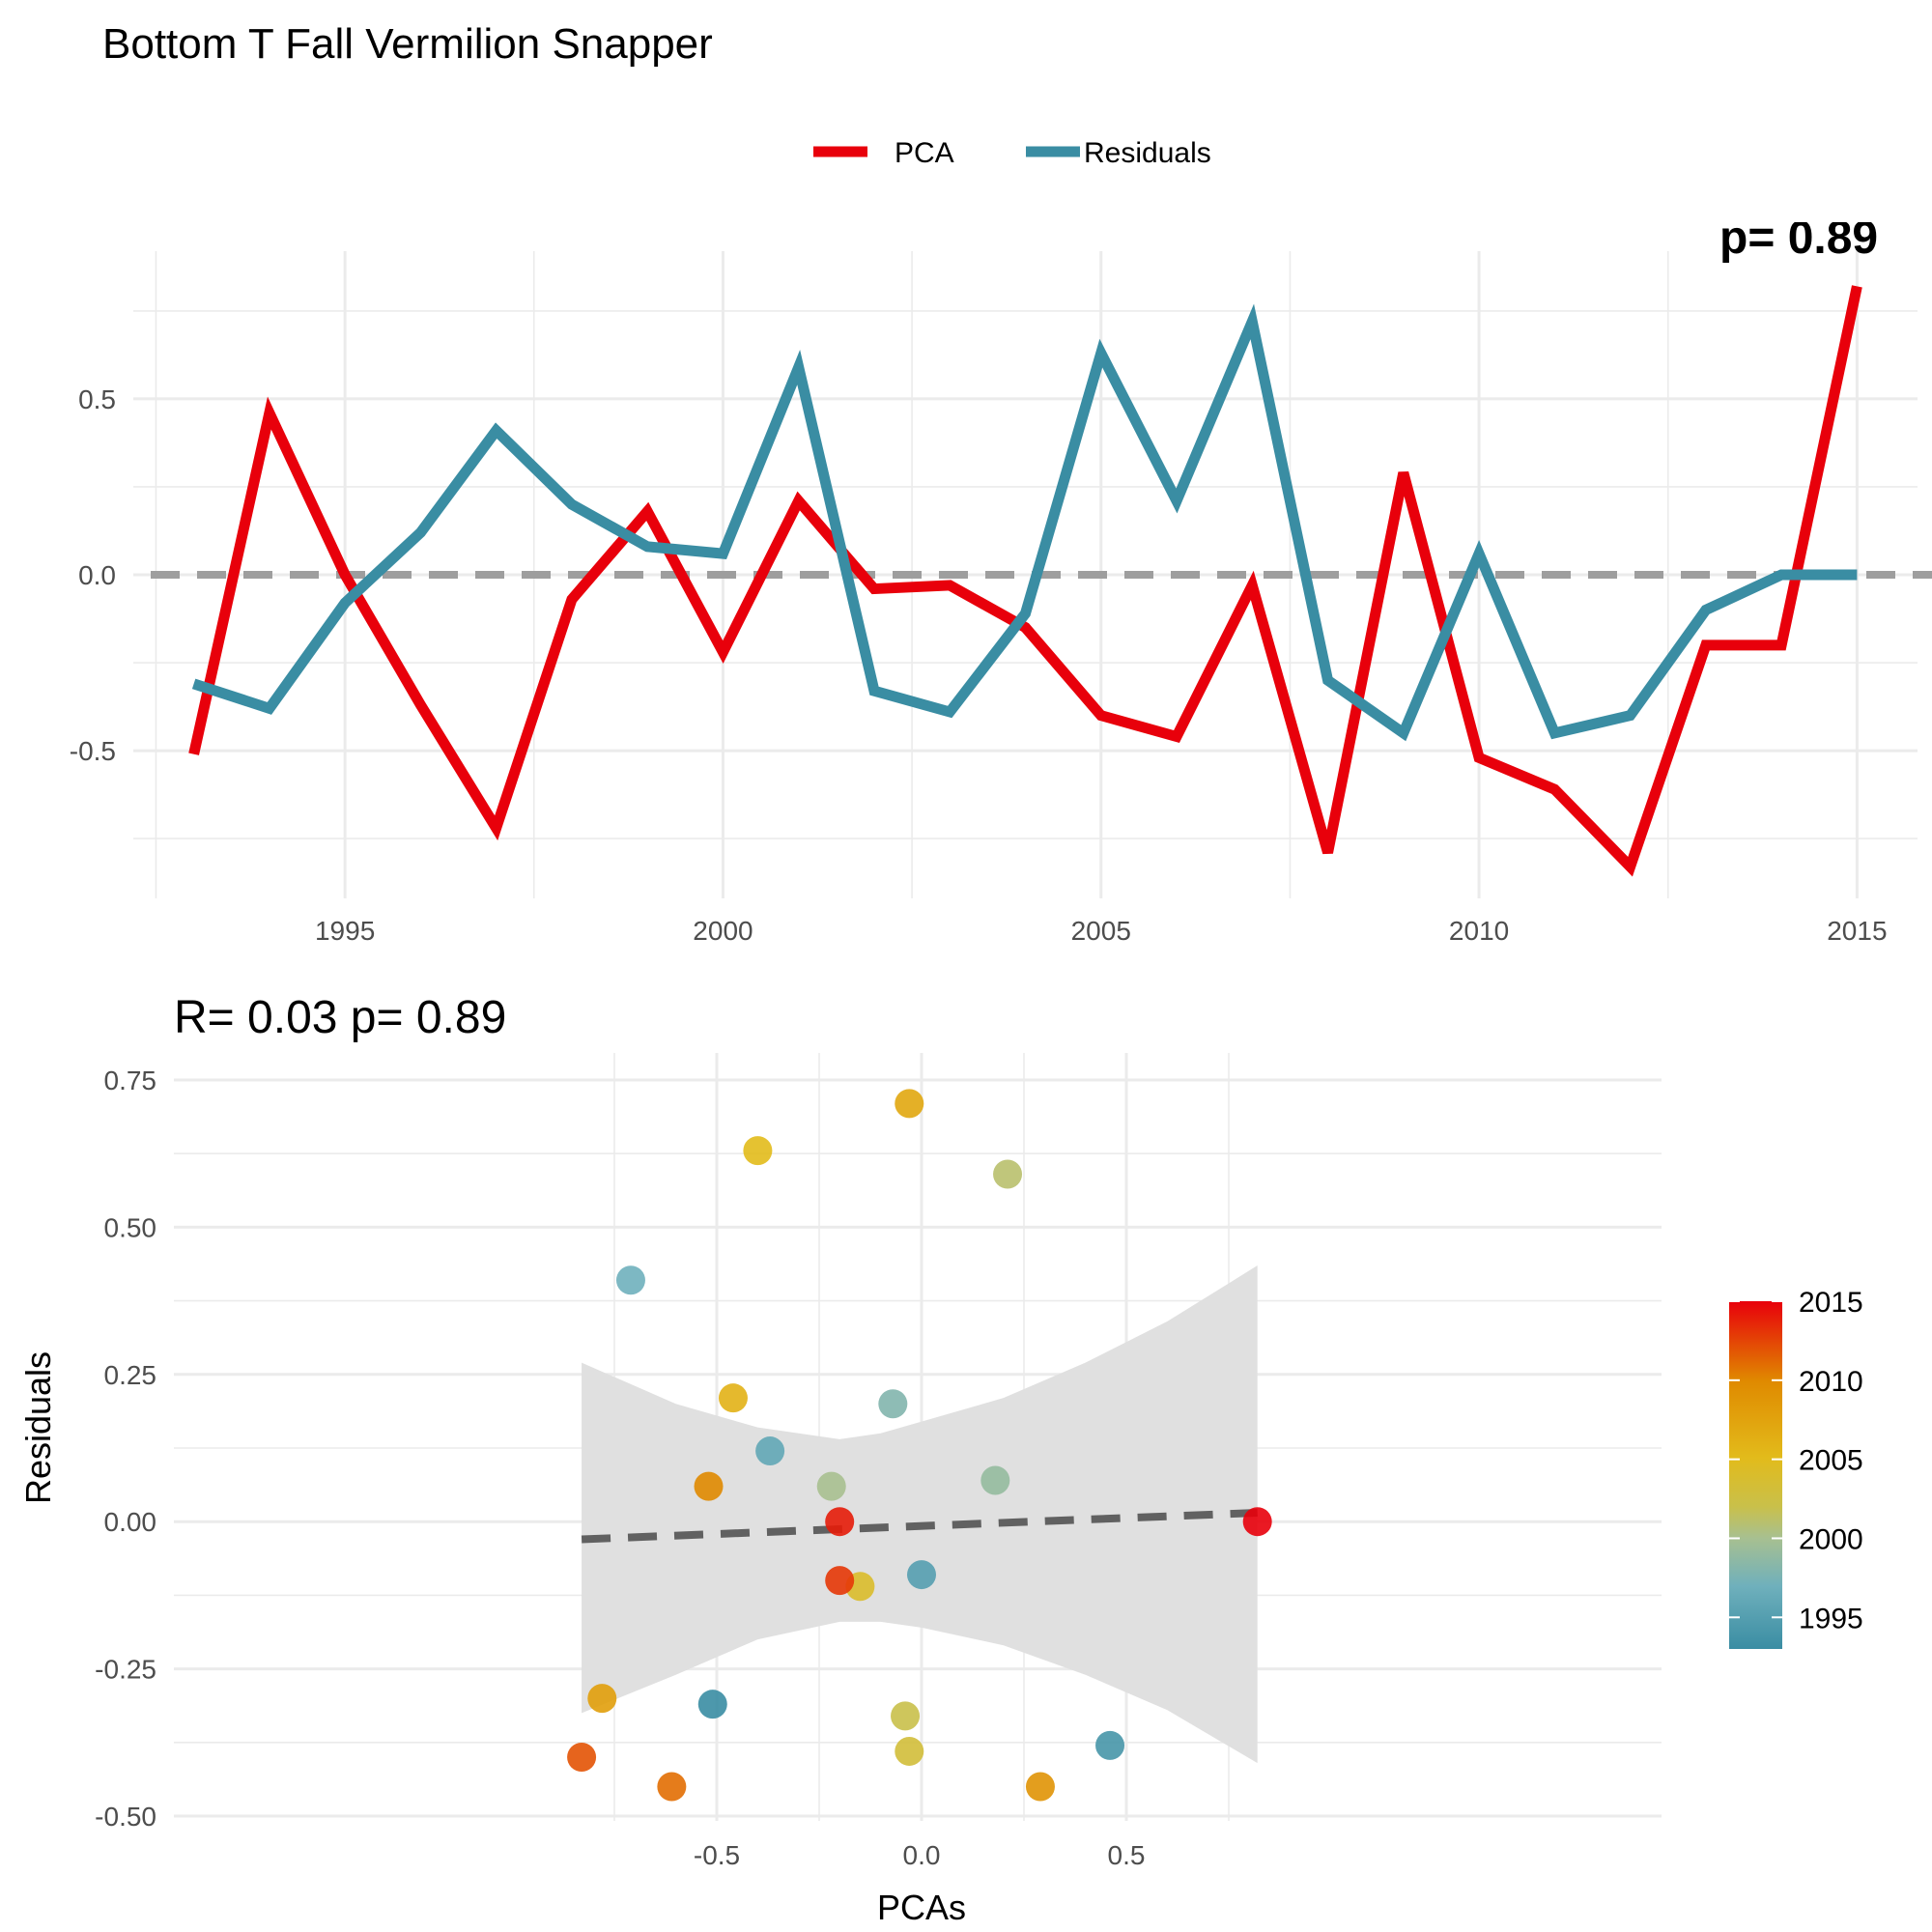 This screenshot has height=1932, width=1932. What do you see at coordinates (130, 1375) in the screenshot?
I see `bottom-y-tick-label: 0.25` at bounding box center [130, 1375].